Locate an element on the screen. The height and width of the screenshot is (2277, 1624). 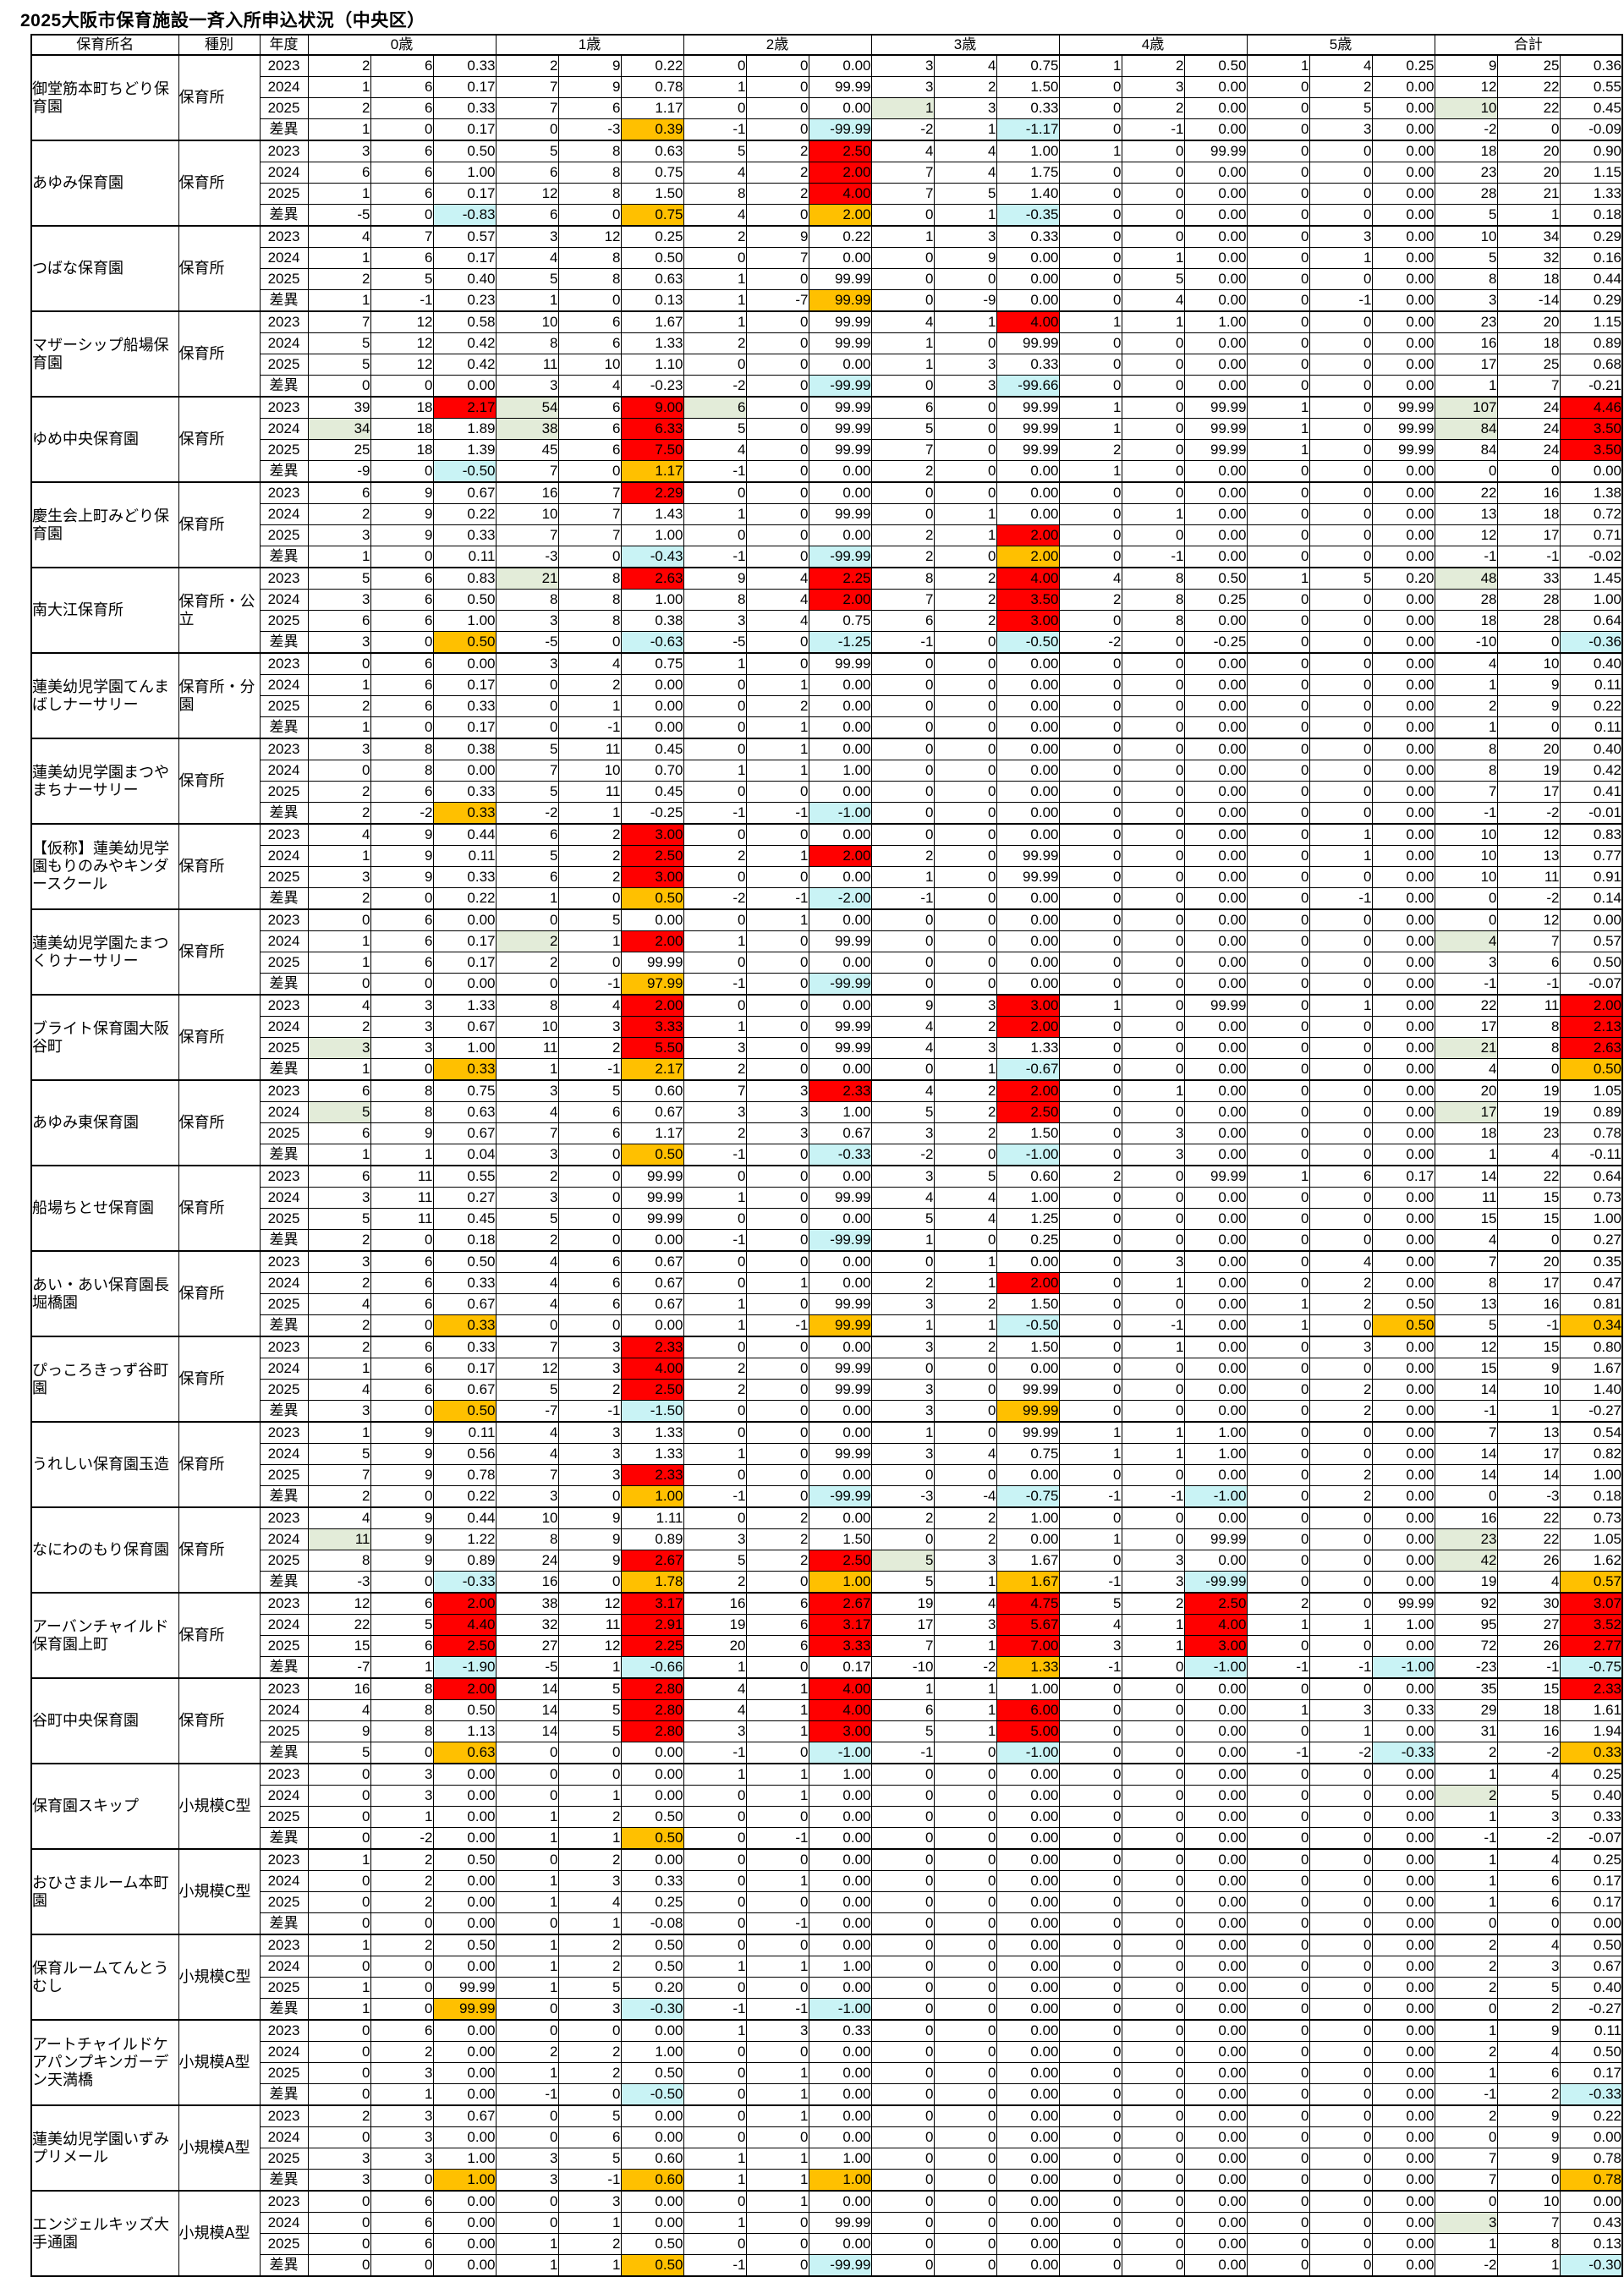
cell-total-applicants: 84 is located at coordinates (1466, 450).